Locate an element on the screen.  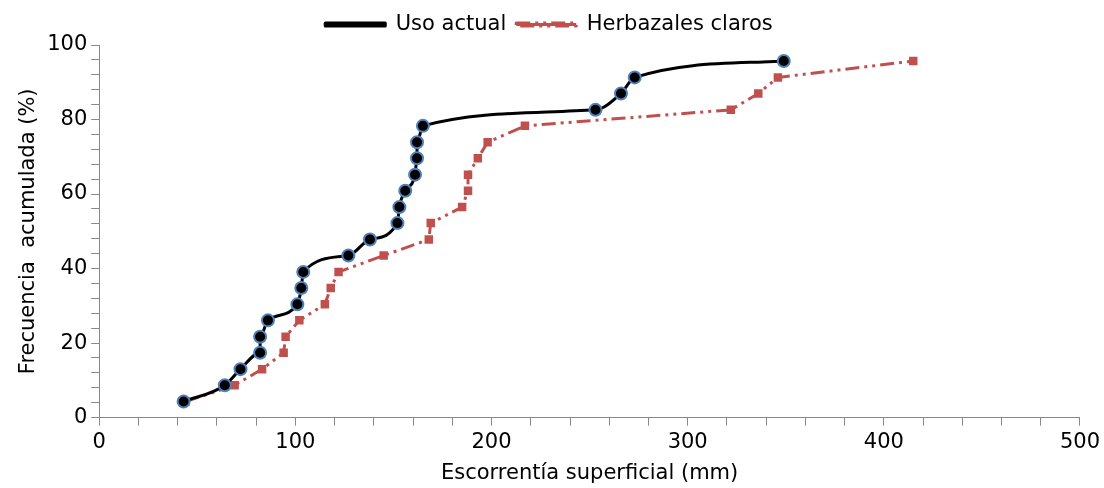
legend-label: Herbazales claros is located at coordinates (679, 22).